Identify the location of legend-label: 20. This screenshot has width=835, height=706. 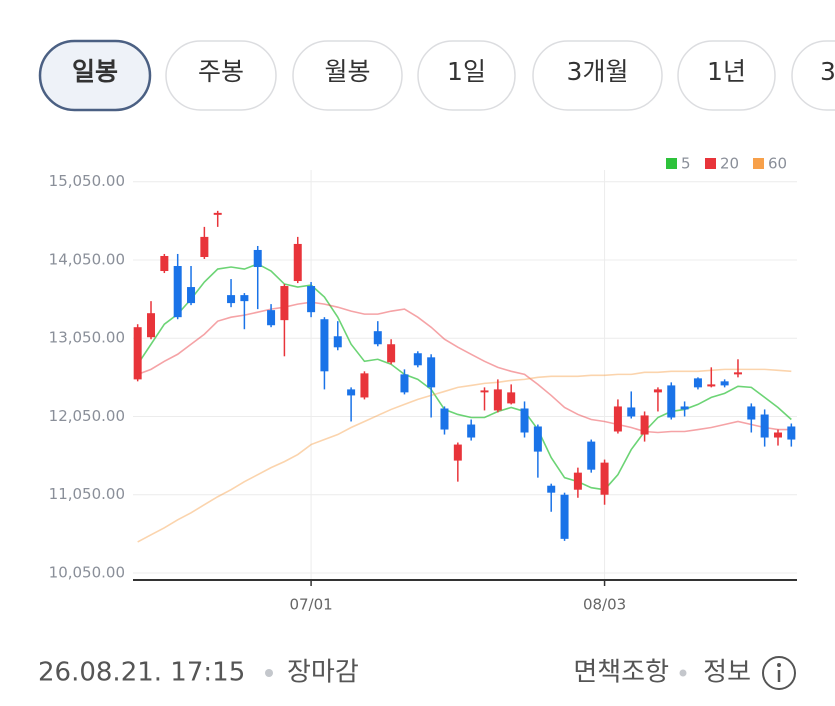
(729, 164).